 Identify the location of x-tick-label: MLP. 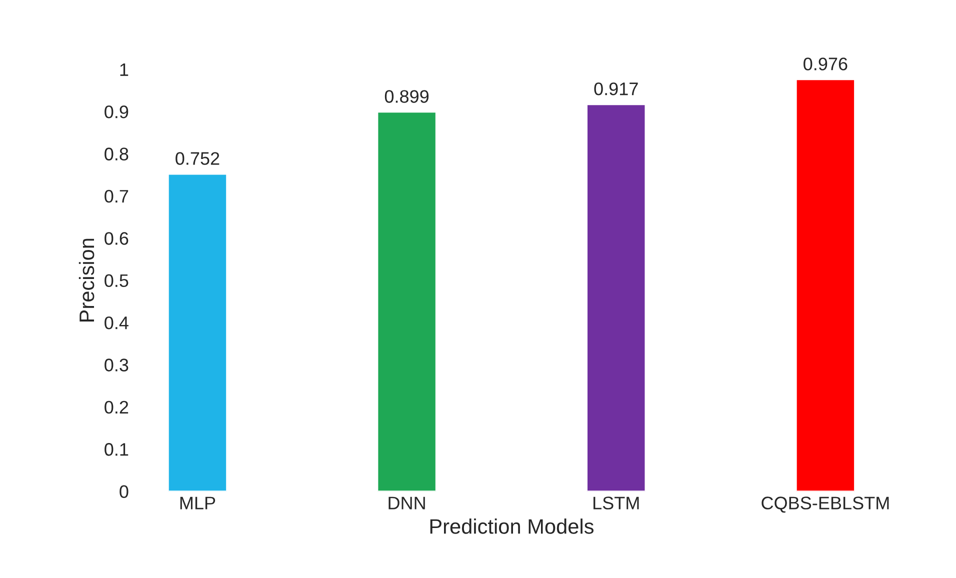
(198, 503).